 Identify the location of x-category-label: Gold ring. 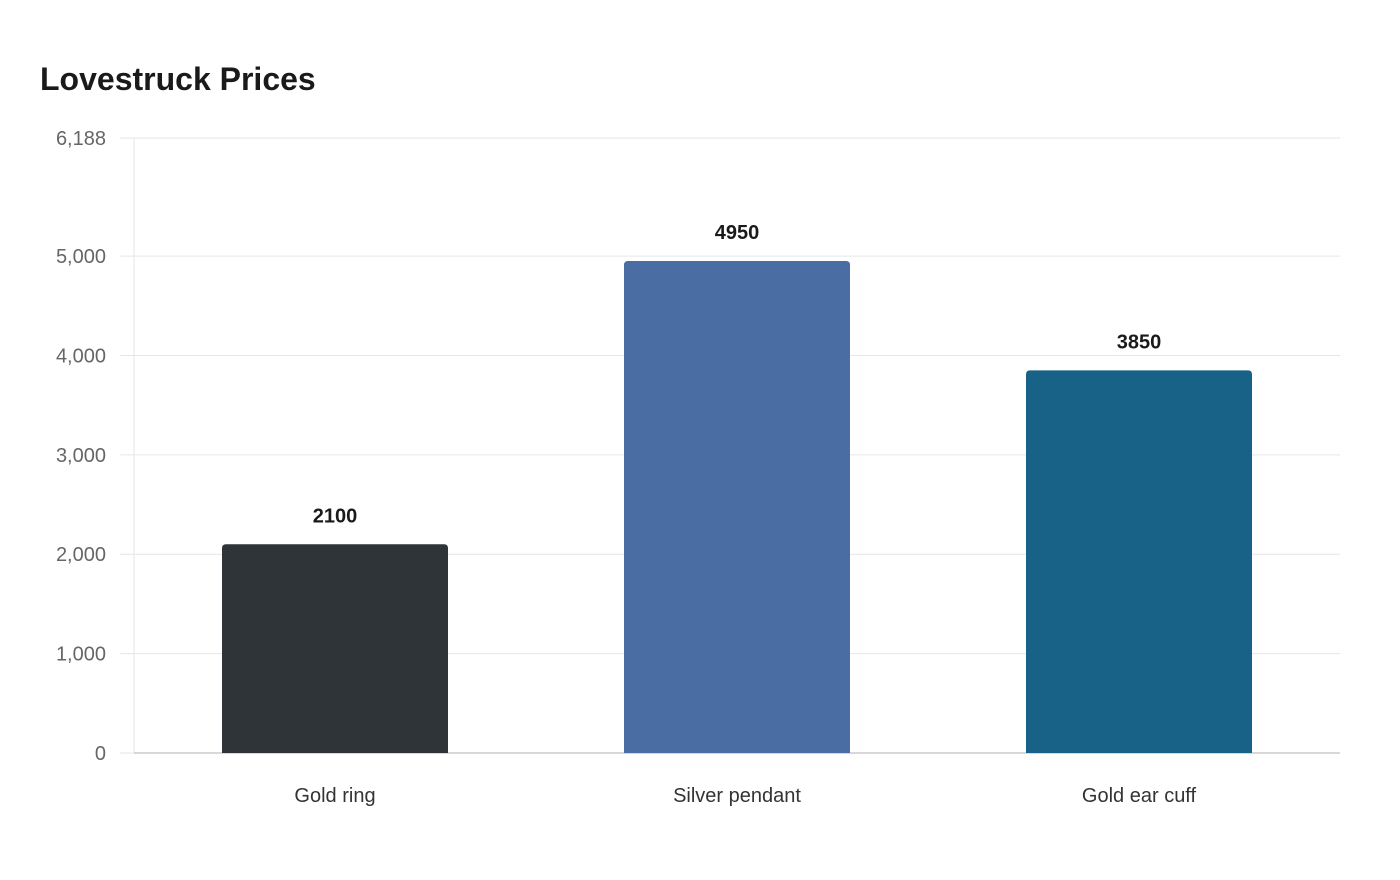
(334, 796).